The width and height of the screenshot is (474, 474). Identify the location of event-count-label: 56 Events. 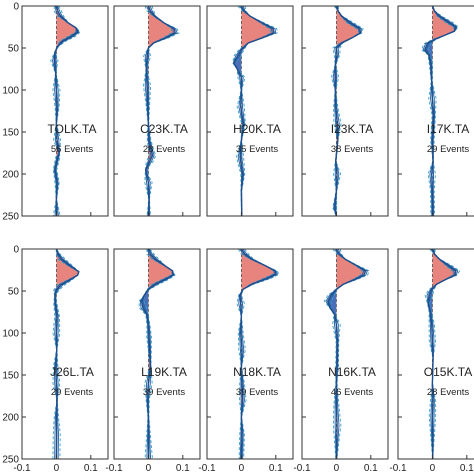
(72, 149).